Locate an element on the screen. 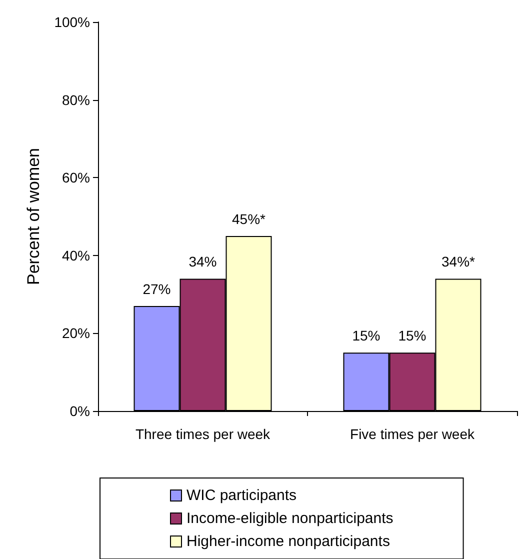 The width and height of the screenshot is (520, 559). y-tick-label: 100% is located at coordinates (72, 22).